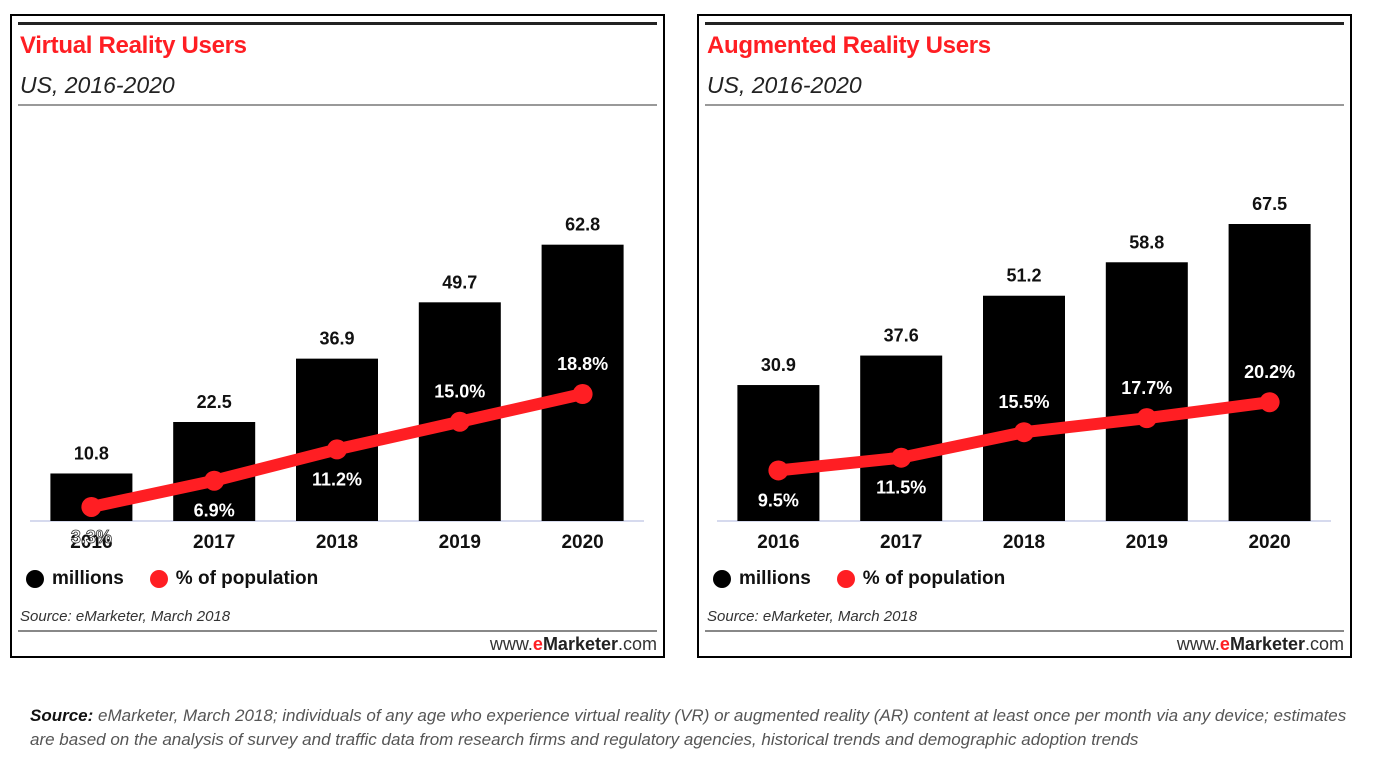 This screenshot has height=775, width=1377. Describe the element at coordinates (582, 225) in the screenshot. I see `bar-value-label-2020: 62.8` at that location.